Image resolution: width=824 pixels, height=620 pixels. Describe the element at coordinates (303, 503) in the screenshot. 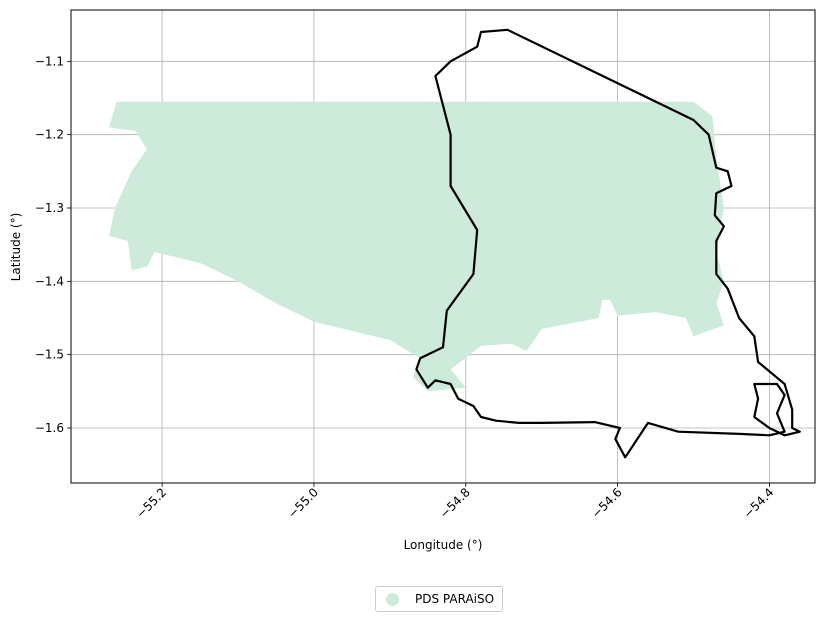

I see `x-tick-label: −55.0` at that location.